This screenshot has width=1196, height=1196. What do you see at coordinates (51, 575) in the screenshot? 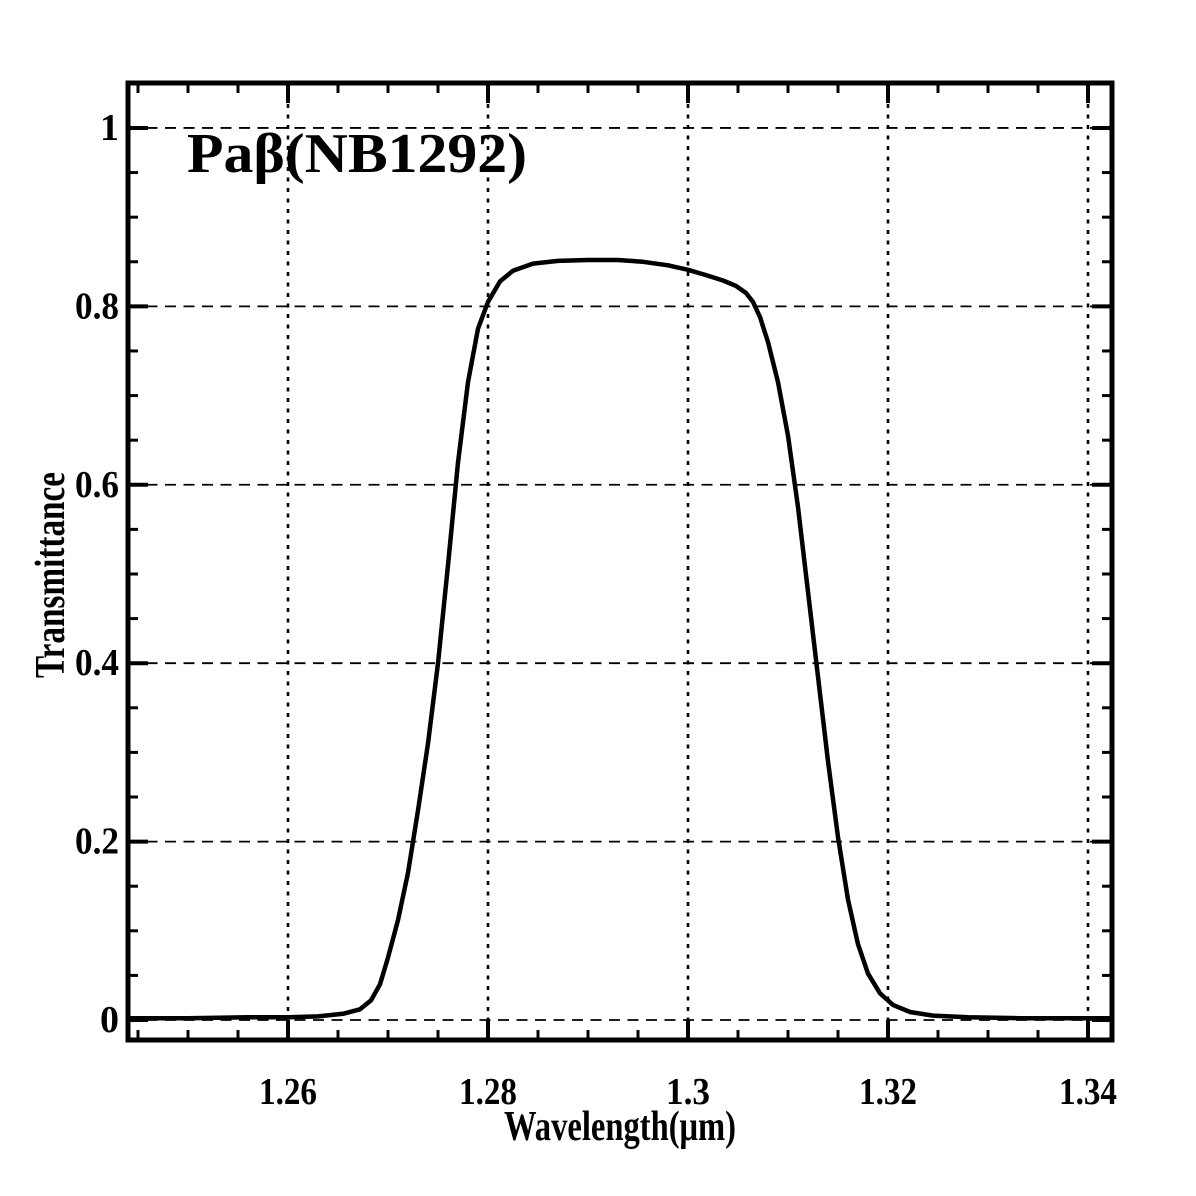
I see `y-axis-label: Transmittance` at bounding box center [51, 575].